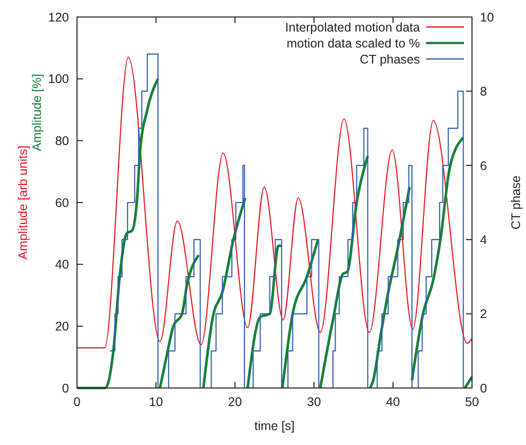 This screenshot has height=445, width=526. What do you see at coordinates (483, 91) in the screenshot?
I see `y2-tick-label: 8` at bounding box center [483, 91].